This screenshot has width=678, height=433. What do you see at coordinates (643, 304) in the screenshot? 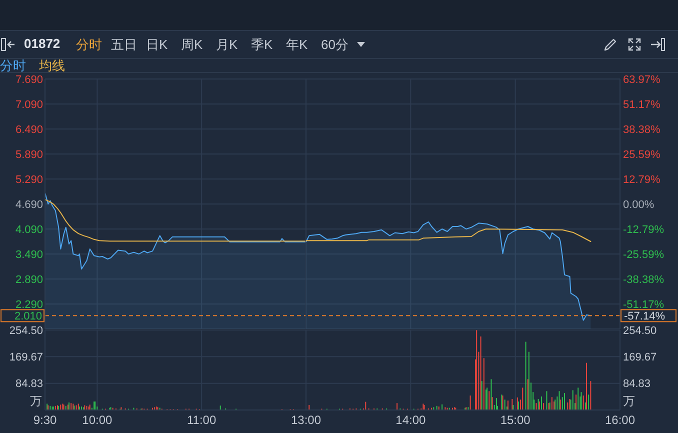
I see `y2-tick-label: -51.17%` at bounding box center [643, 304].